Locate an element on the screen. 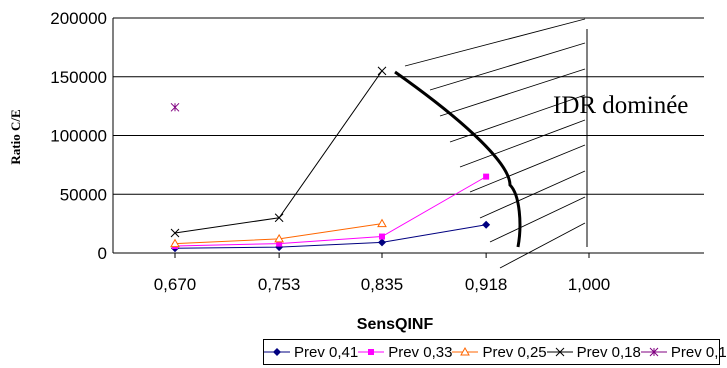  legend-item-3: Prev 0,18 is located at coordinates (593, 352).